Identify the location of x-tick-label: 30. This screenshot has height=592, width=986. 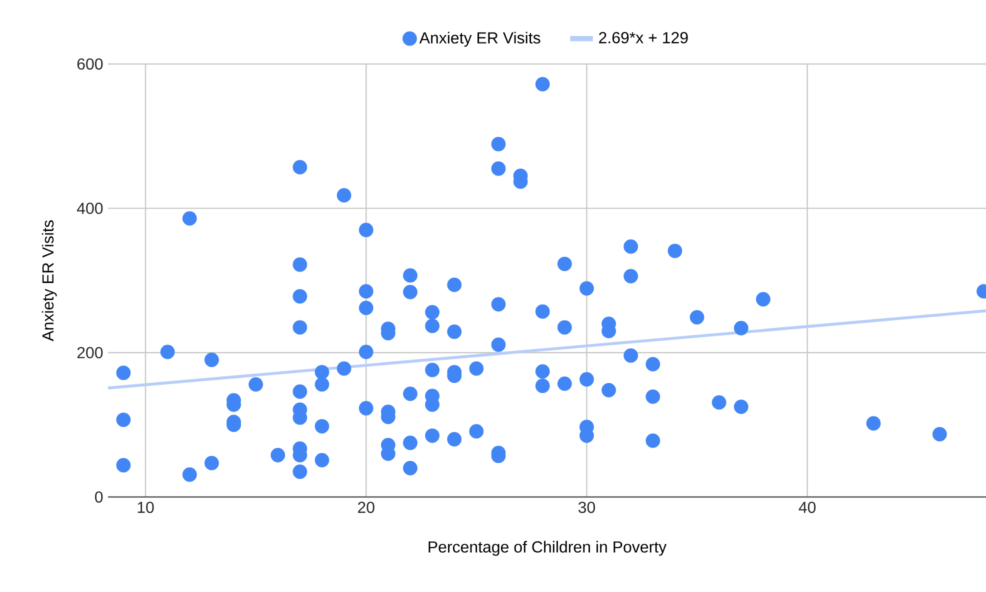
(586, 508).